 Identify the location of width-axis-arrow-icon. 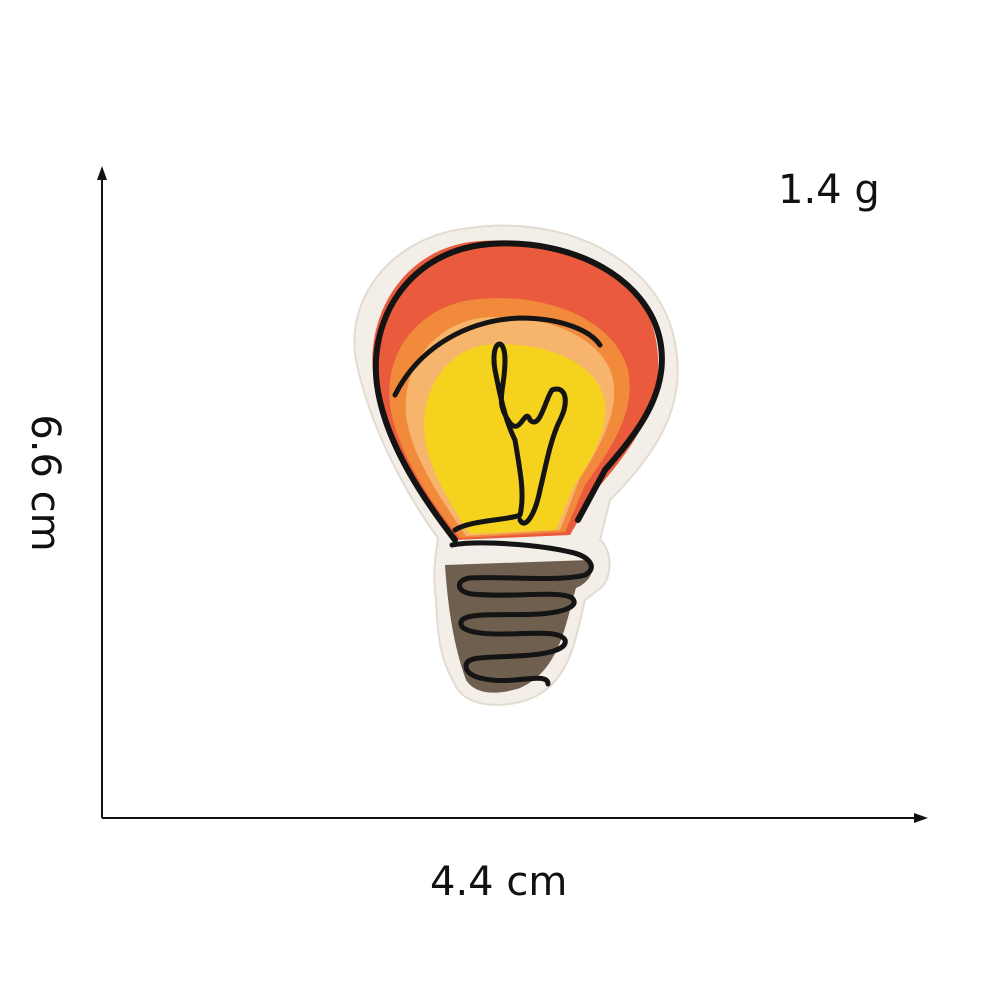
(921, 818).